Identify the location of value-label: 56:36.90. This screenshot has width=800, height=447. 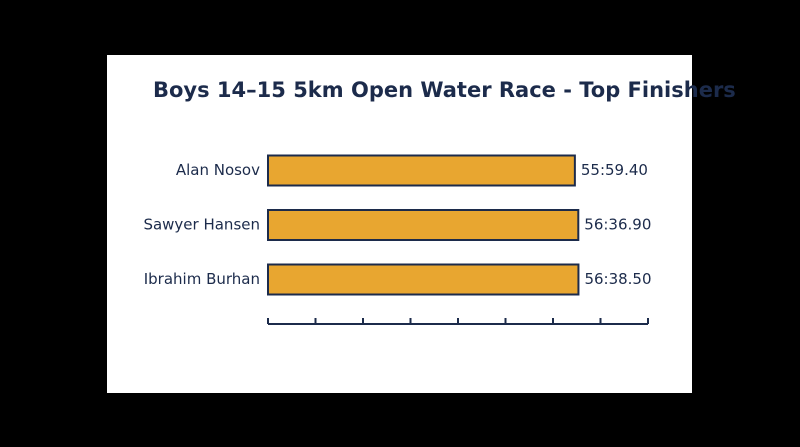
(617, 225).